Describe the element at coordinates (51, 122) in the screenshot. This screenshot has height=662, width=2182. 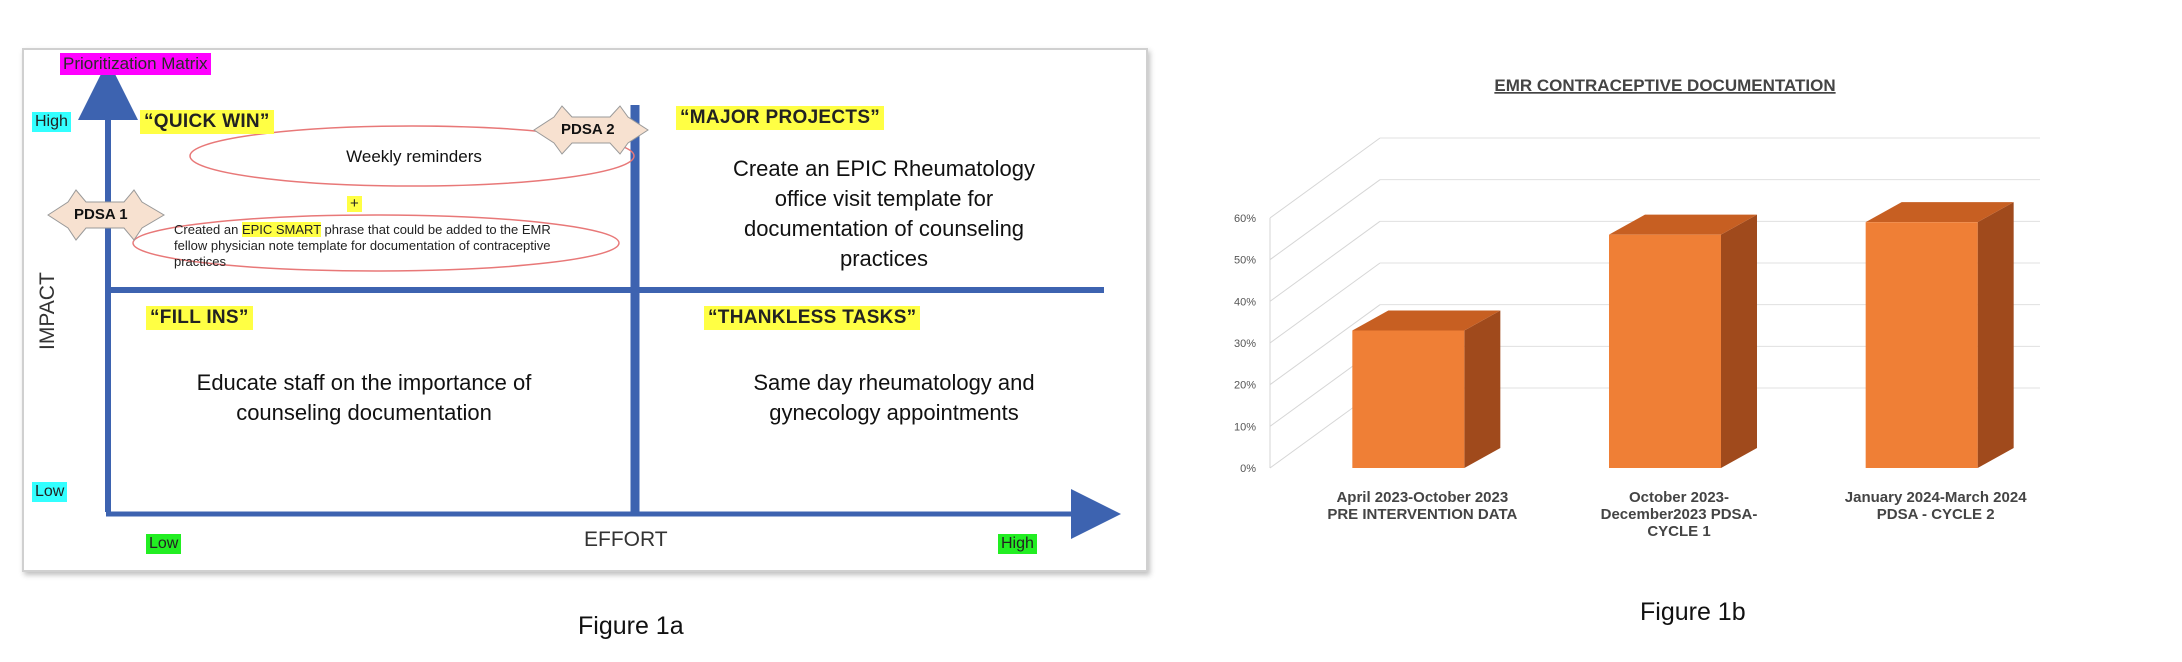
I see `y-high-label: High` at that location.